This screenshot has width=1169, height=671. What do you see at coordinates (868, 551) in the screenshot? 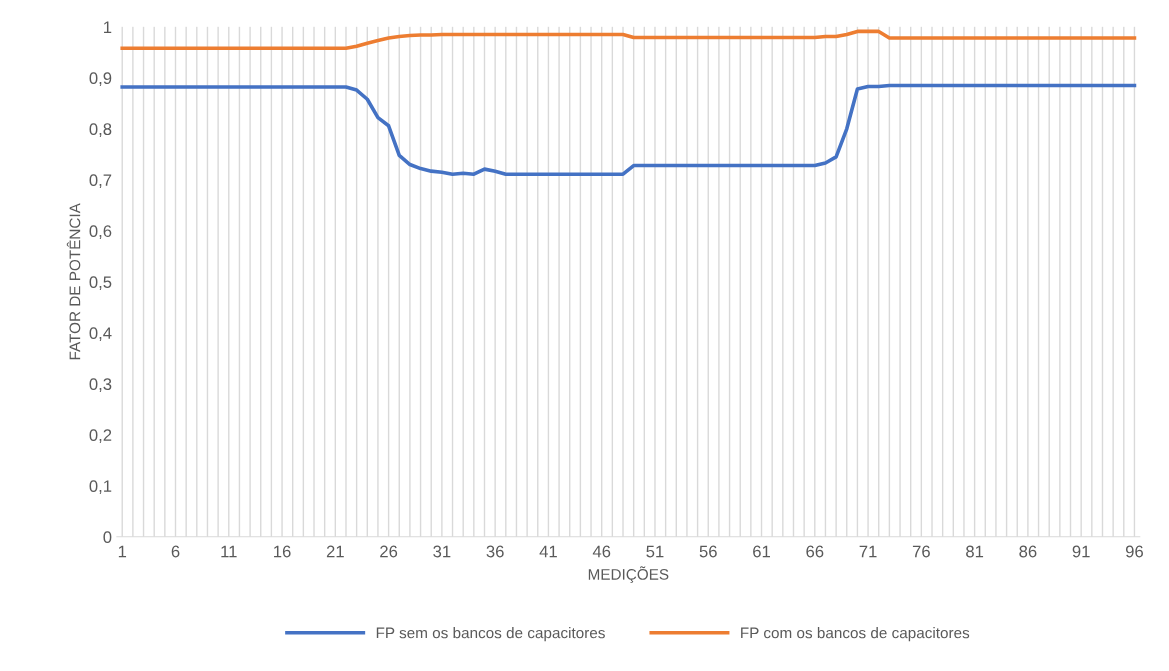
I see `x-tick-label: 71` at bounding box center [868, 551].